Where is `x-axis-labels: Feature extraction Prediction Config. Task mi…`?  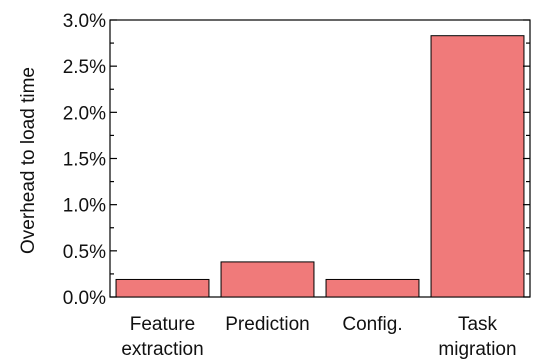
x-axis-labels: Feature extraction Prediction Config. Task mi… is located at coordinates (318, 337).